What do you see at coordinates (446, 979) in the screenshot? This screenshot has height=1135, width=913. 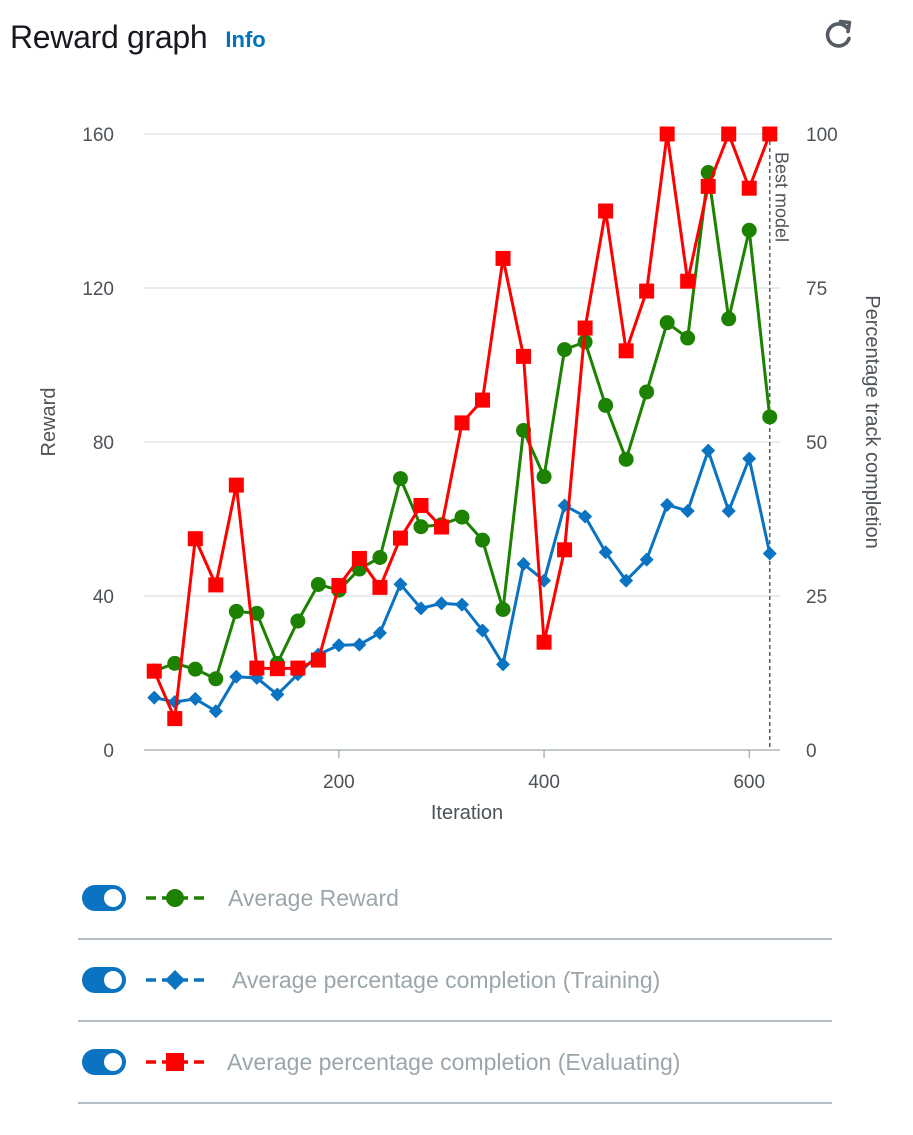 I see `legend-label: Average percentage completion (Training)` at bounding box center [446, 979].